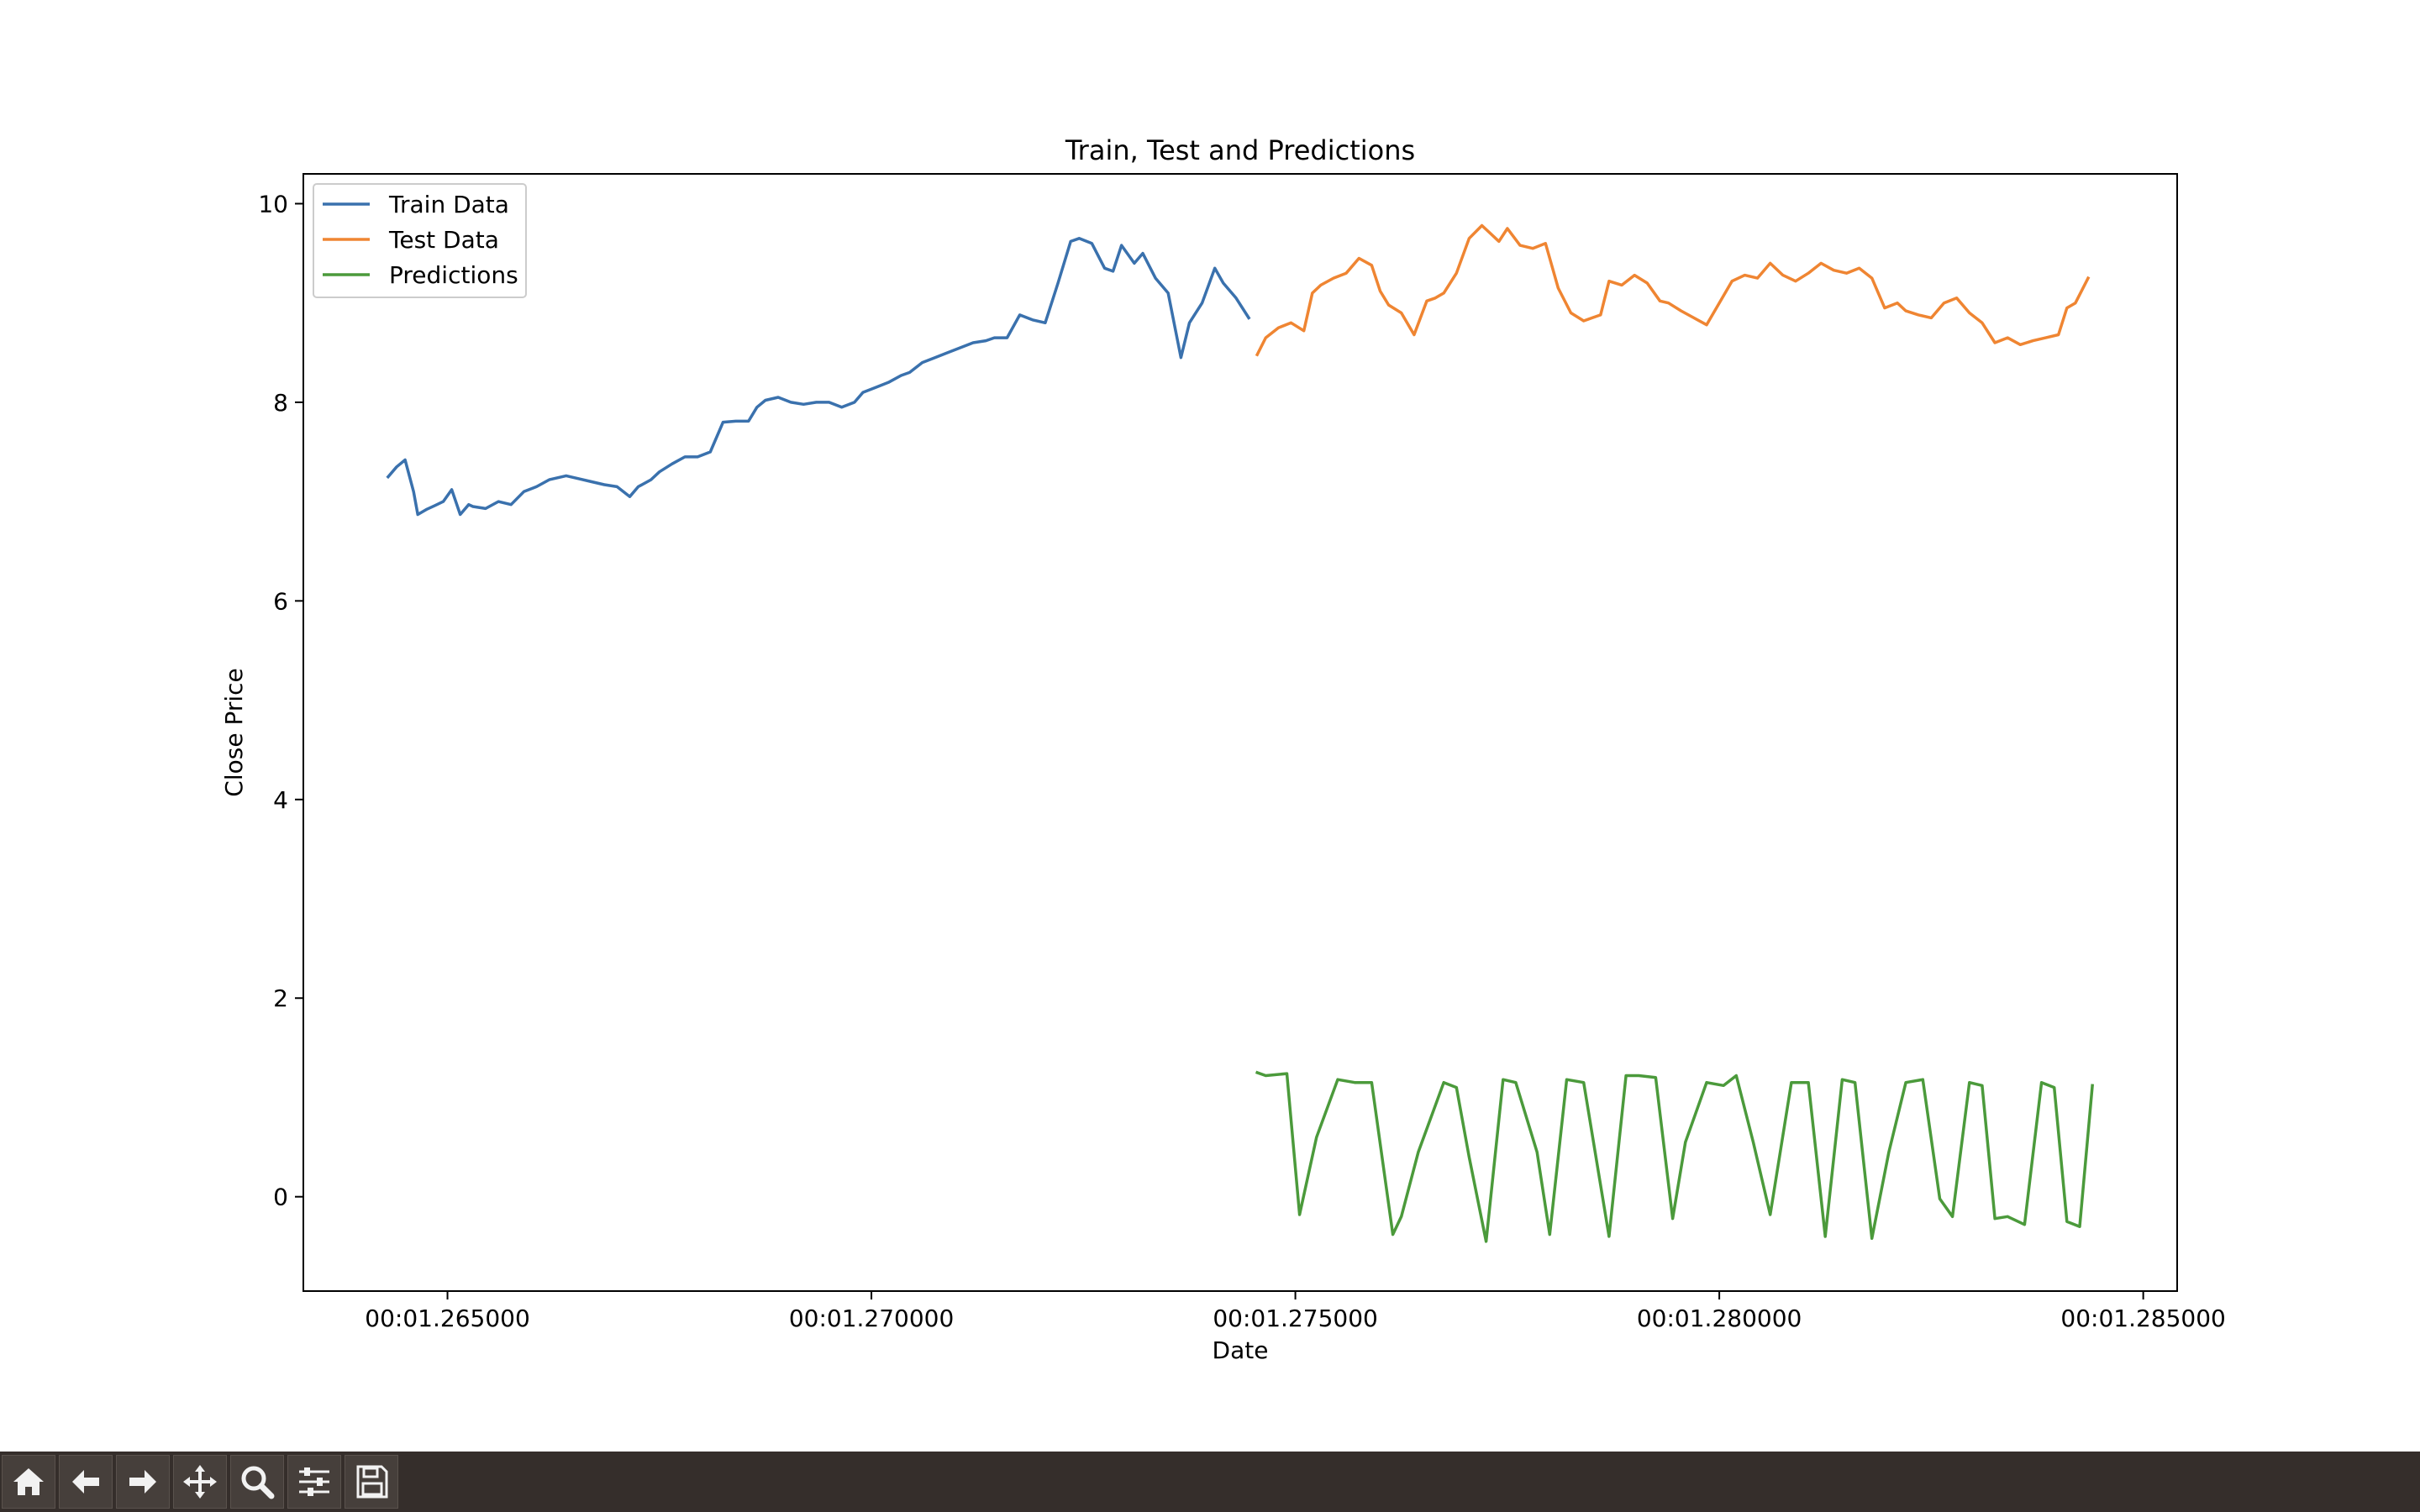 This screenshot has height=1512, width=2420. I want to click on x-axis-label: Date, so click(1241, 1350).